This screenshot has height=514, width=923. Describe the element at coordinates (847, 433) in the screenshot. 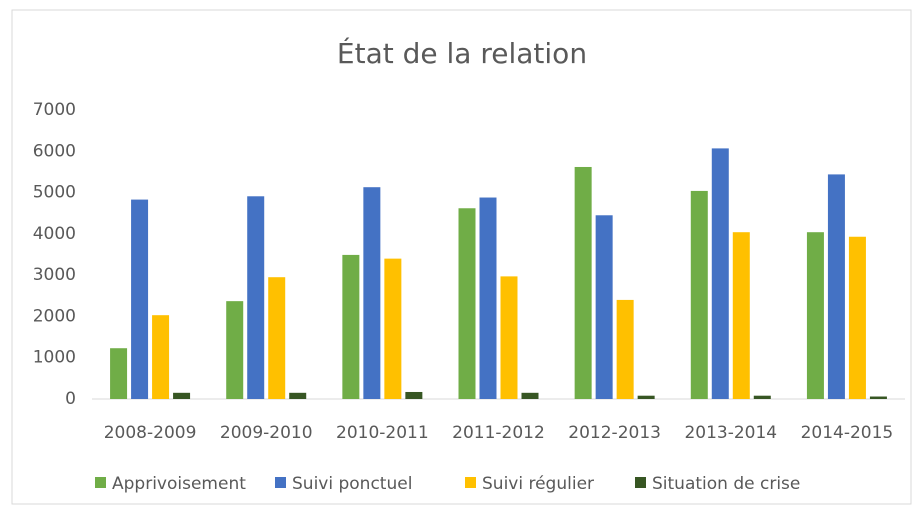

I see `x-tick-label: 2014-2015` at that location.